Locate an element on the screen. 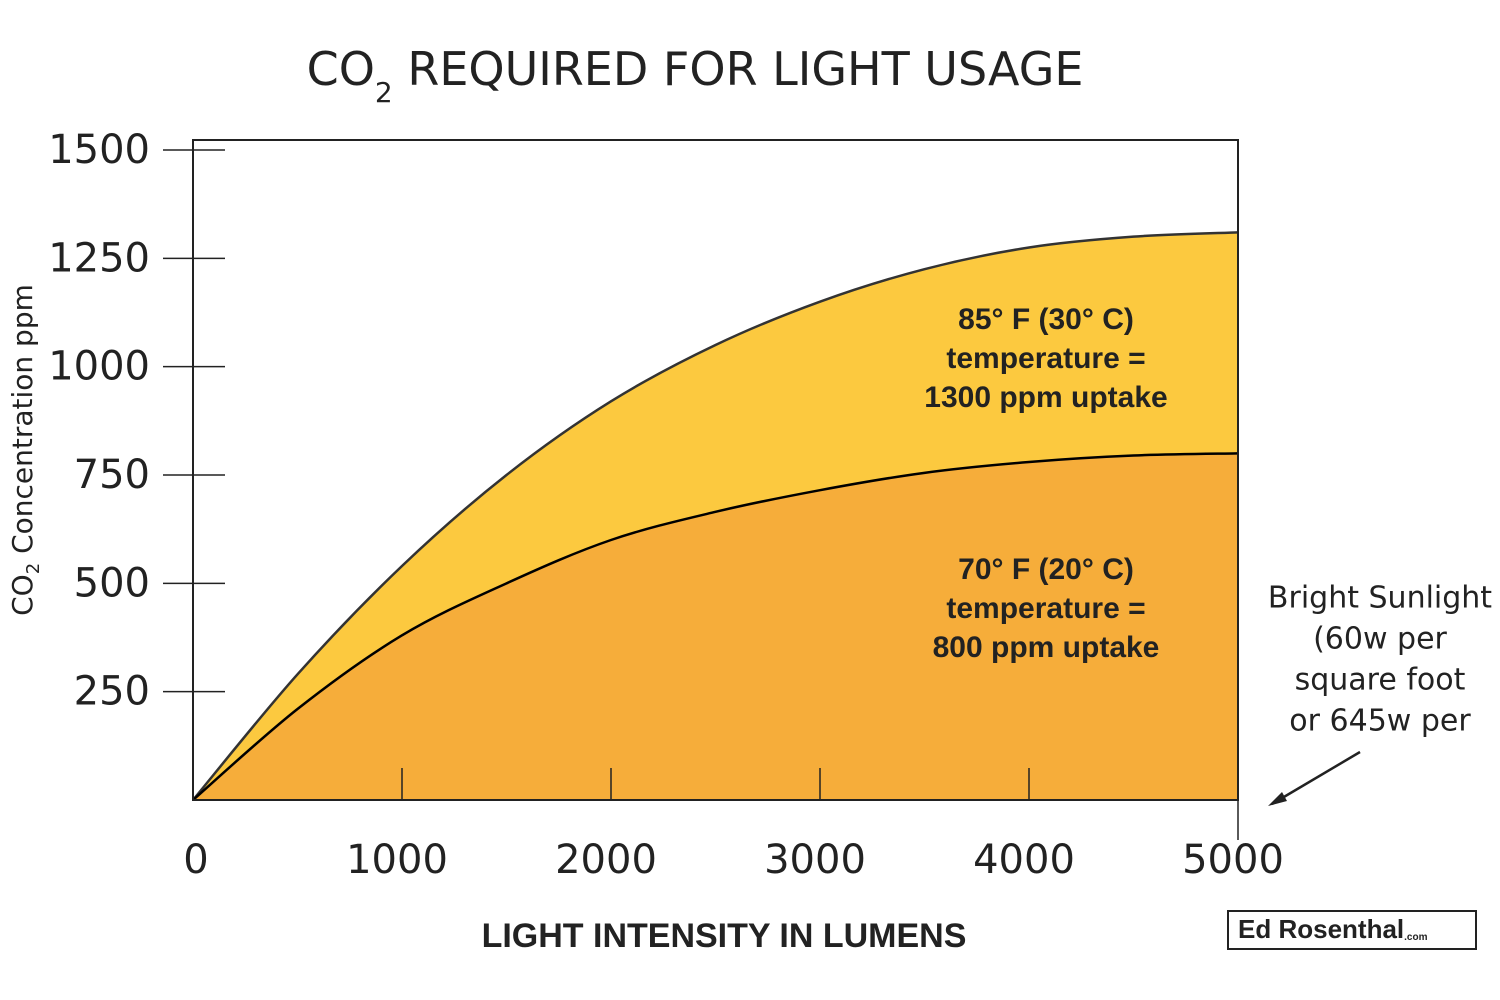 This screenshot has height=1000, width=1500. y-label-part: Concentration ppm is located at coordinates (22, 423).